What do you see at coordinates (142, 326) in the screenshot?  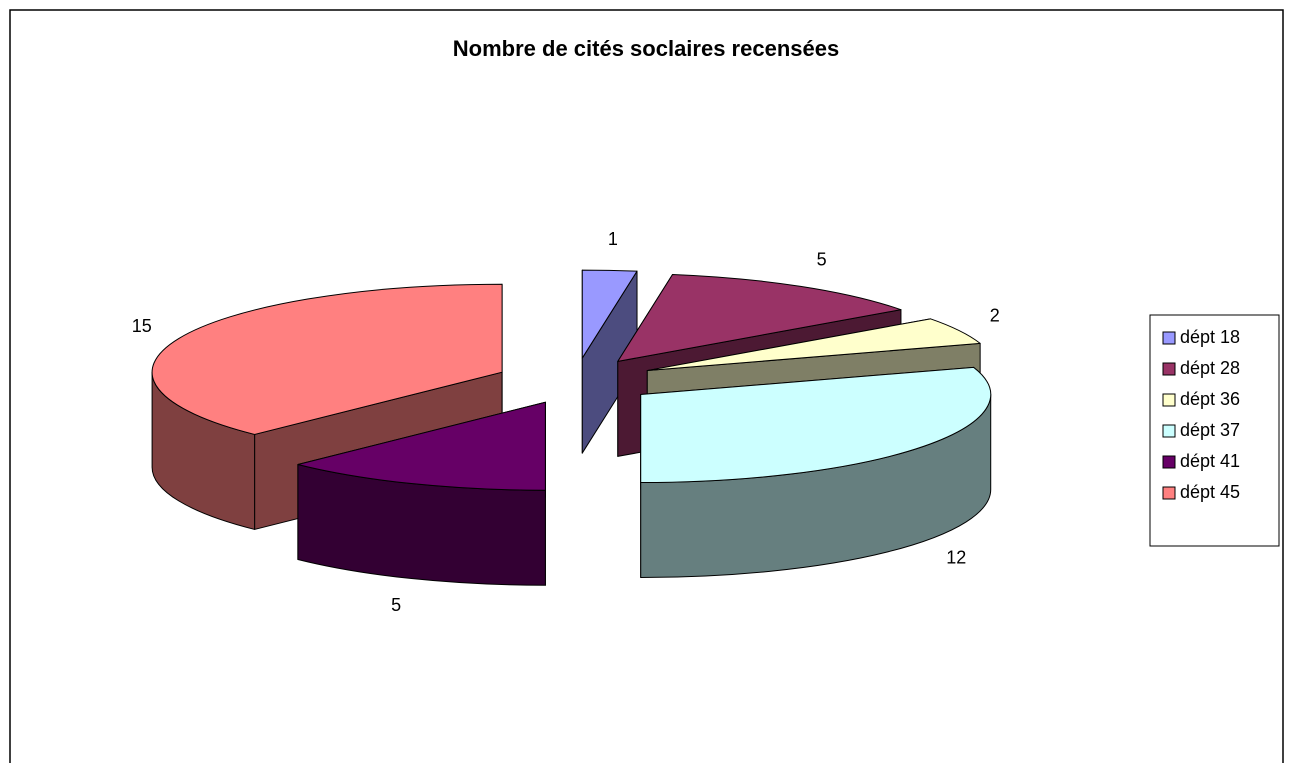 I see `data-label: 15` at bounding box center [142, 326].